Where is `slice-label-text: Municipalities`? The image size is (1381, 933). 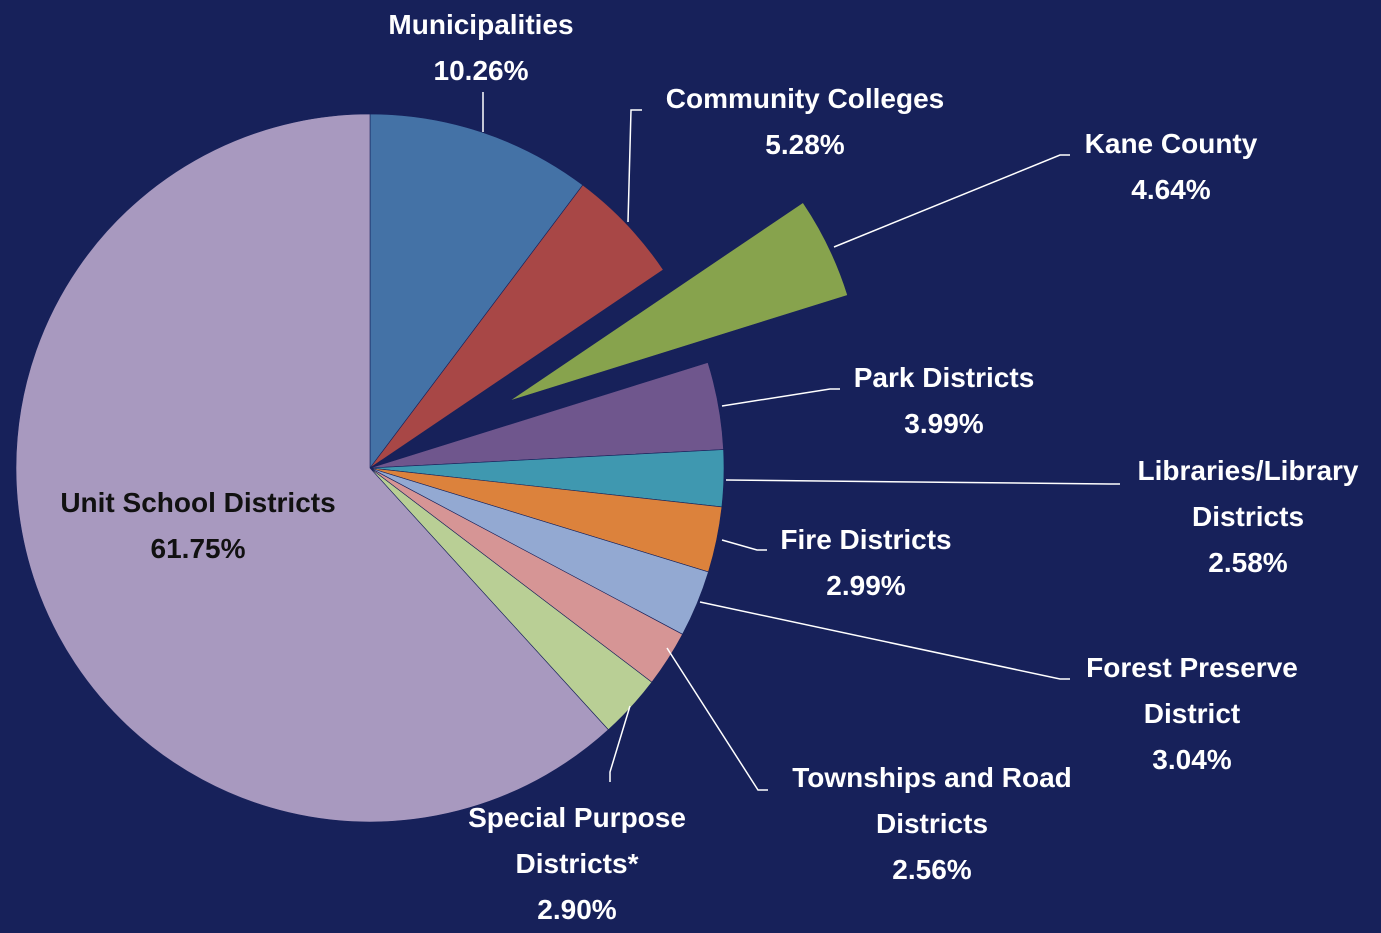
slice-label-text: Municipalities is located at coordinates (481, 24).